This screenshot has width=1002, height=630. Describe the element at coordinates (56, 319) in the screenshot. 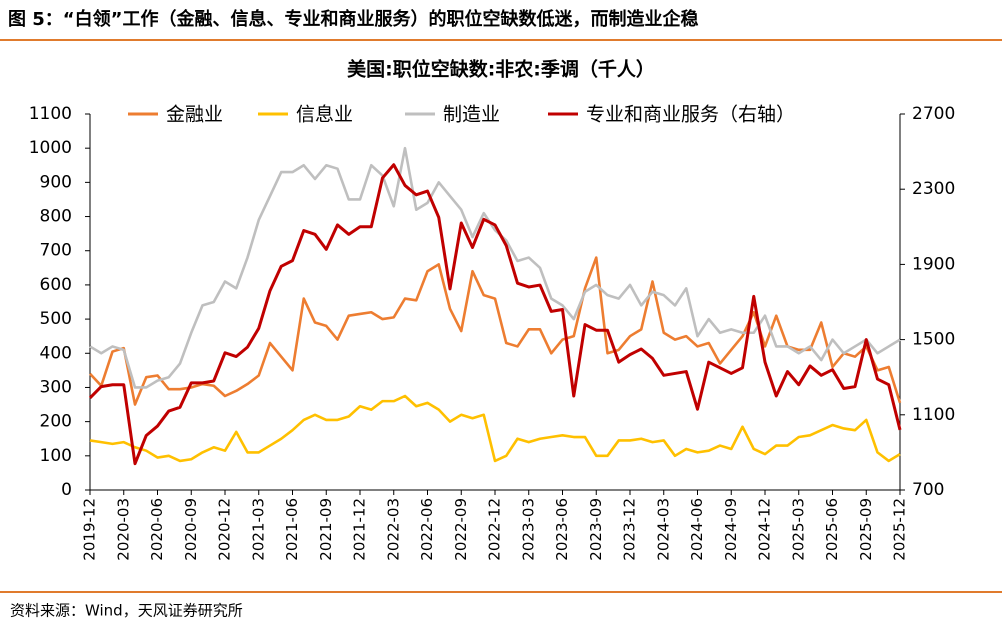

I see `y-tick-label: 500` at that location.